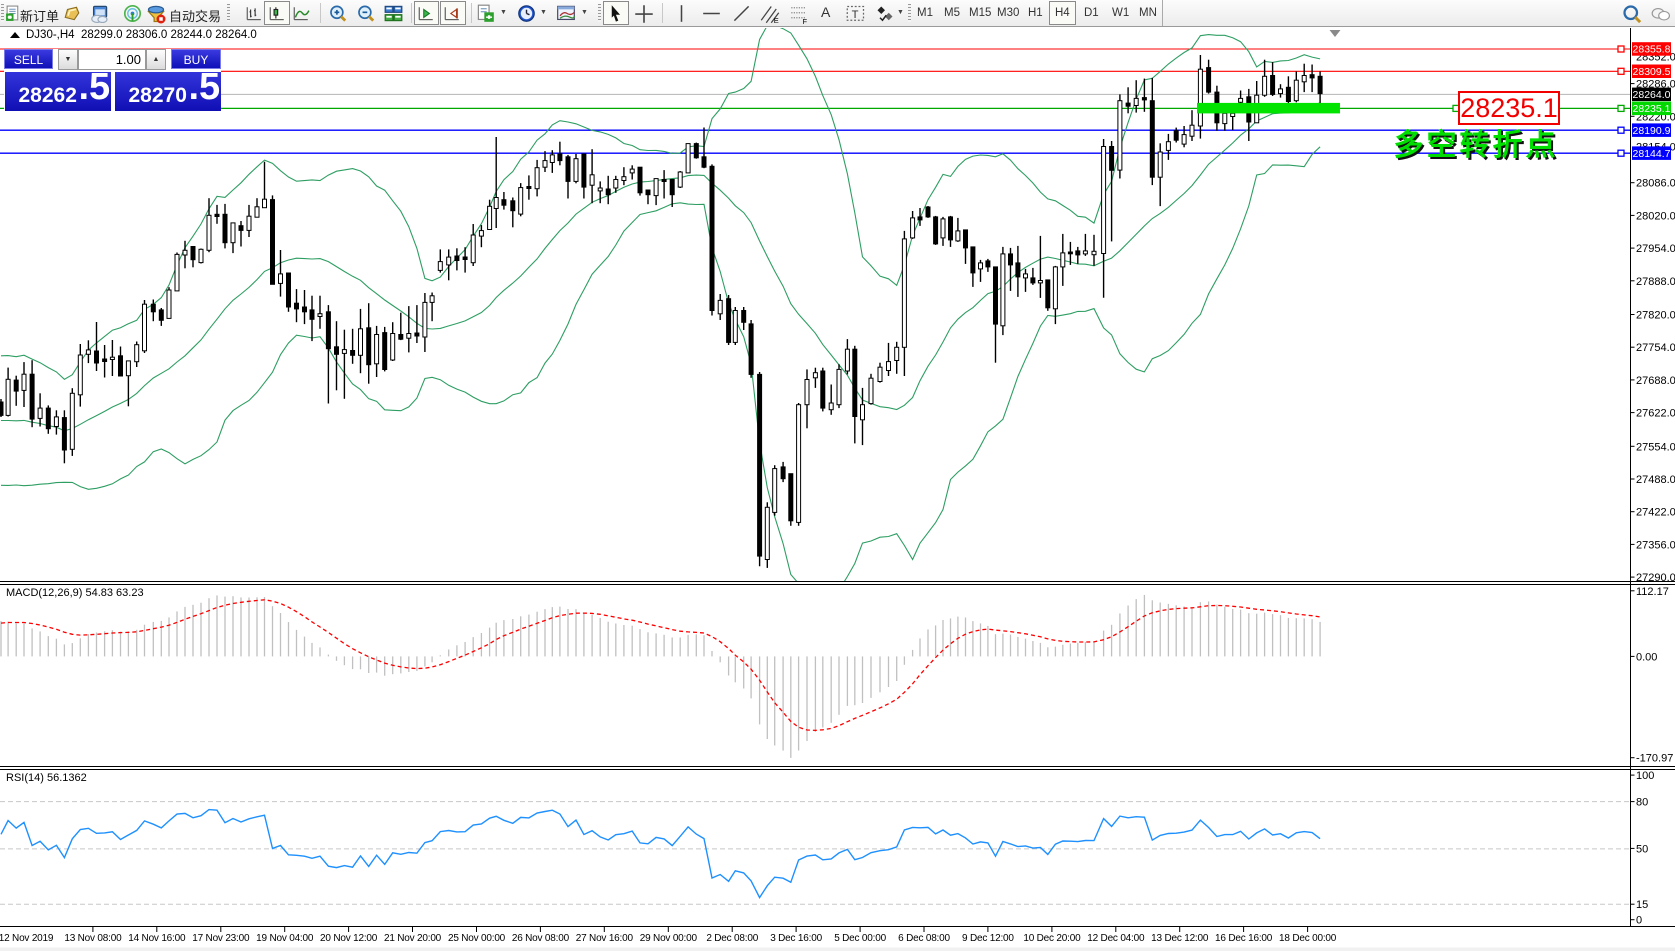 The height and width of the screenshot is (951, 1675). I want to click on svg-text: 80, so click(1642, 803).